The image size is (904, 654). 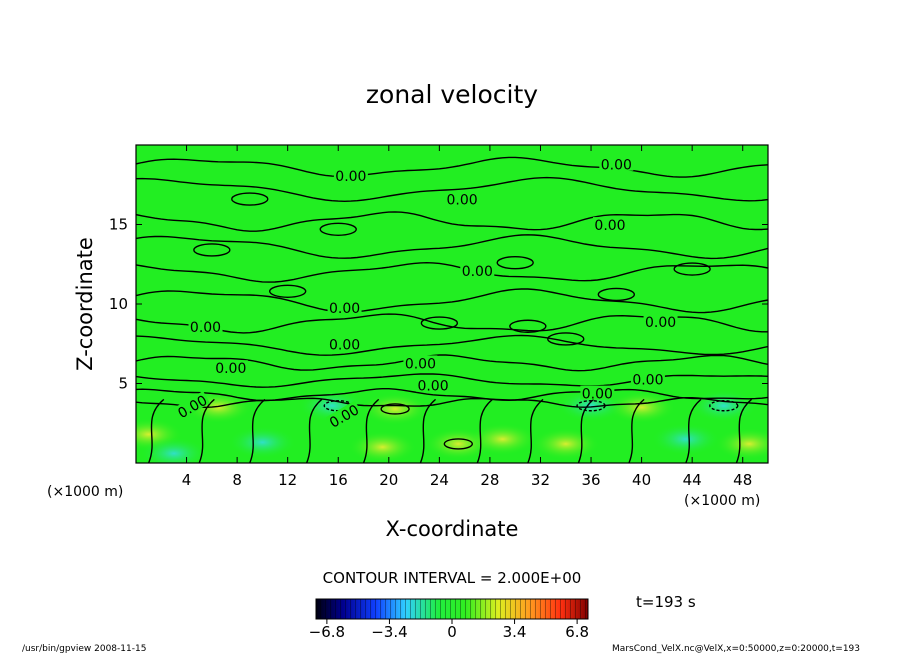 I want to click on x-tick-label: 16, so click(x=338, y=480).